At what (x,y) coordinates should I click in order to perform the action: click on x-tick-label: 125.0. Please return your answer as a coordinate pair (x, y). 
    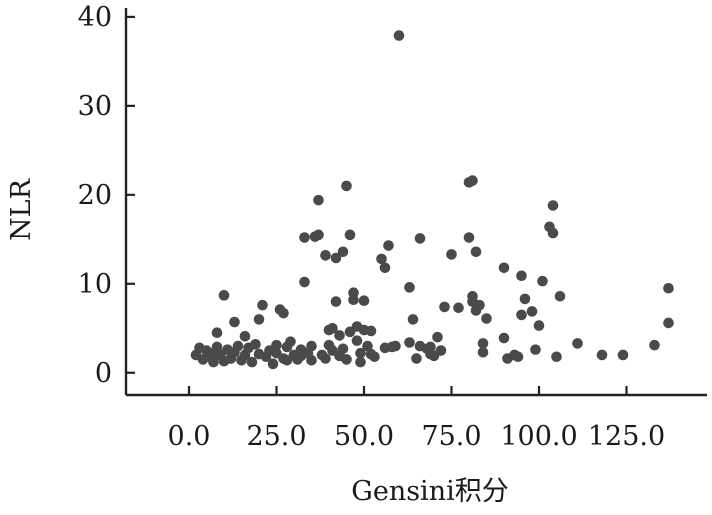
    Looking at the image, I should click on (626, 436).